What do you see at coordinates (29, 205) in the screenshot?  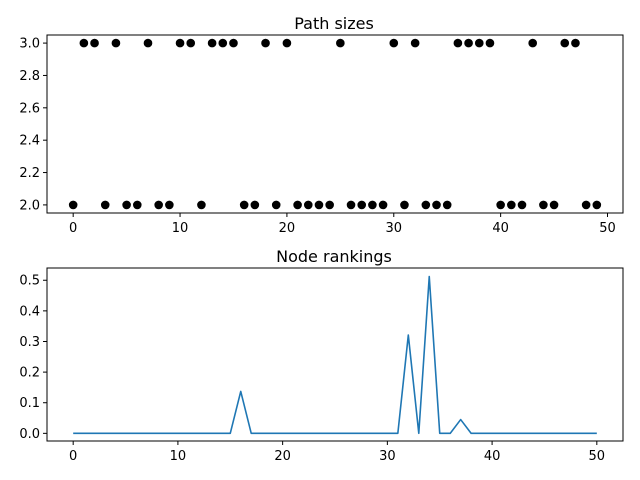 I see `y-tick-label: 2.0` at bounding box center [29, 205].